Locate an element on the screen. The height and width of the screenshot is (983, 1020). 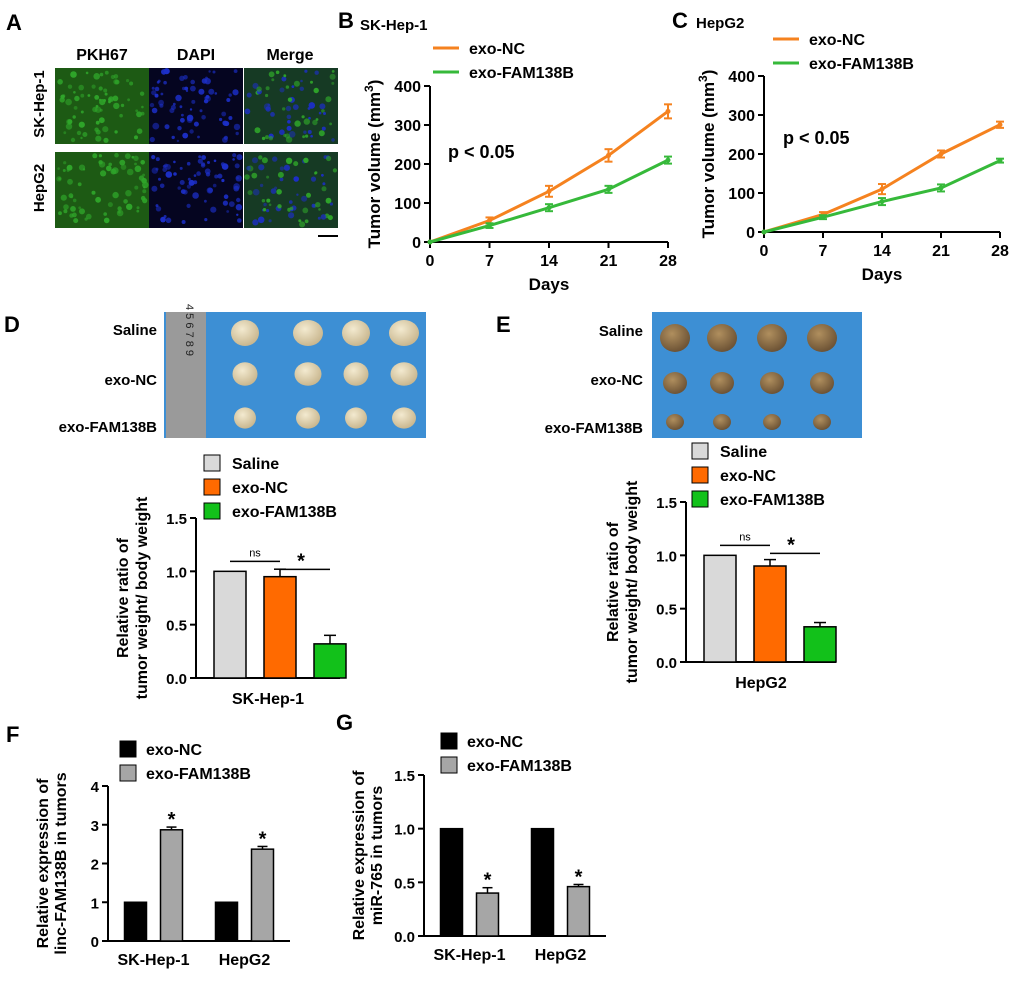
p-value-annotation: p < 0.05 is located at coordinates (816, 138).